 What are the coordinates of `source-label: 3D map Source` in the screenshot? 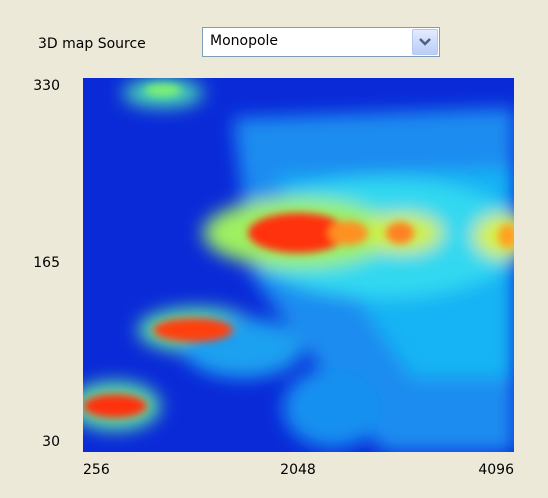 It's located at (92, 44).